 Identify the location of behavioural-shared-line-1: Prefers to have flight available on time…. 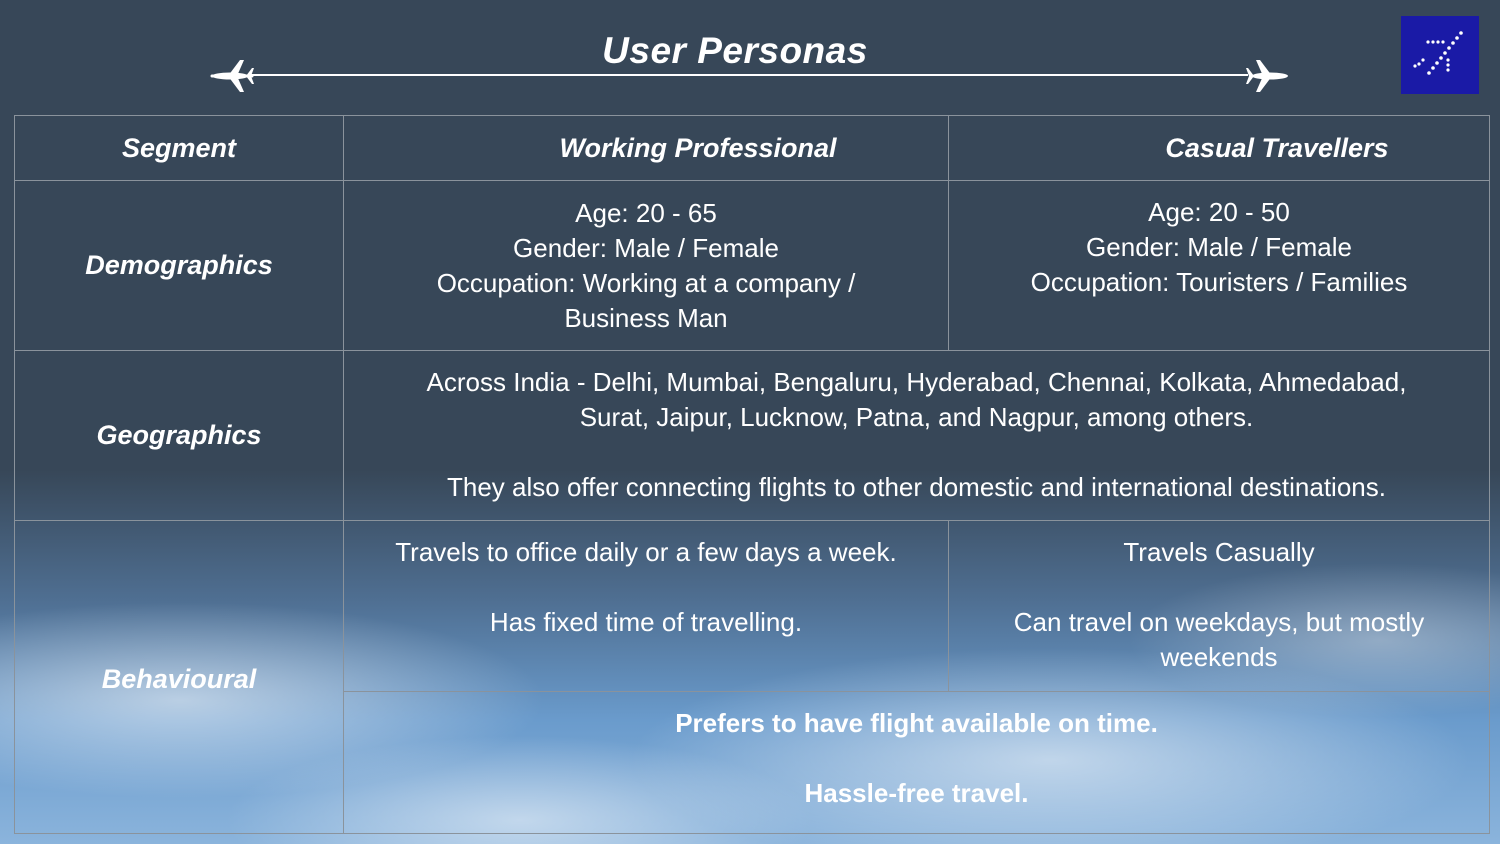
(916, 723).